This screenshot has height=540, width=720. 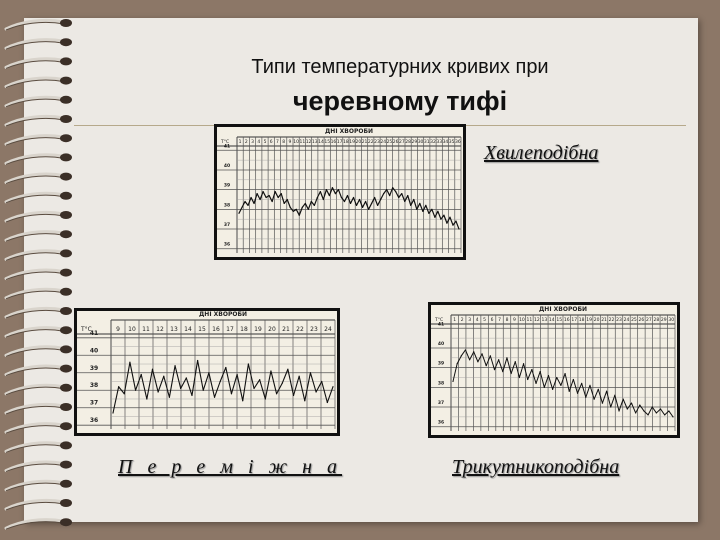 What do you see at coordinates (400, 101) in the screenshot?
I see `slide-title-line2: черевному тифі` at bounding box center [400, 101].